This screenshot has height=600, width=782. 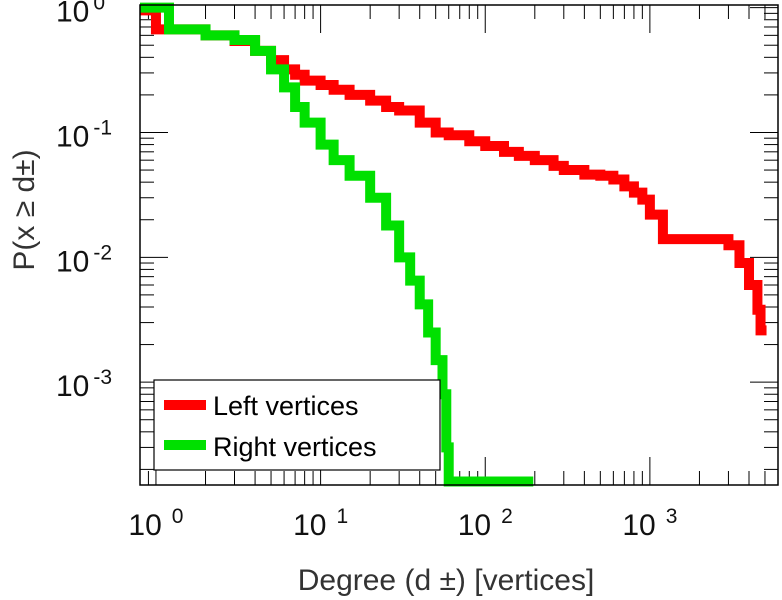 I want to click on x-tick-labels: 10 0 10 1 10 2 10 3, so click(x=402, y=523).